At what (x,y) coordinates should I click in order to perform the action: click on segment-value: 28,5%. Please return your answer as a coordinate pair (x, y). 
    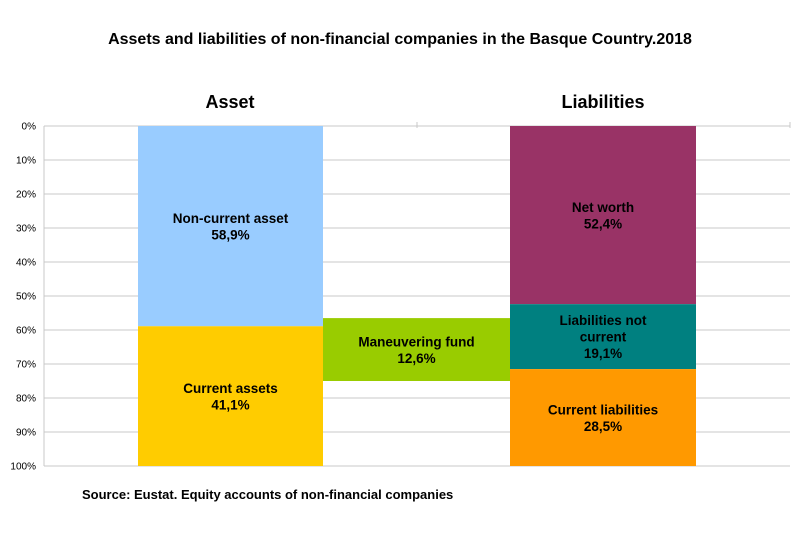
    Looking at the image, I should click on (603, 426).